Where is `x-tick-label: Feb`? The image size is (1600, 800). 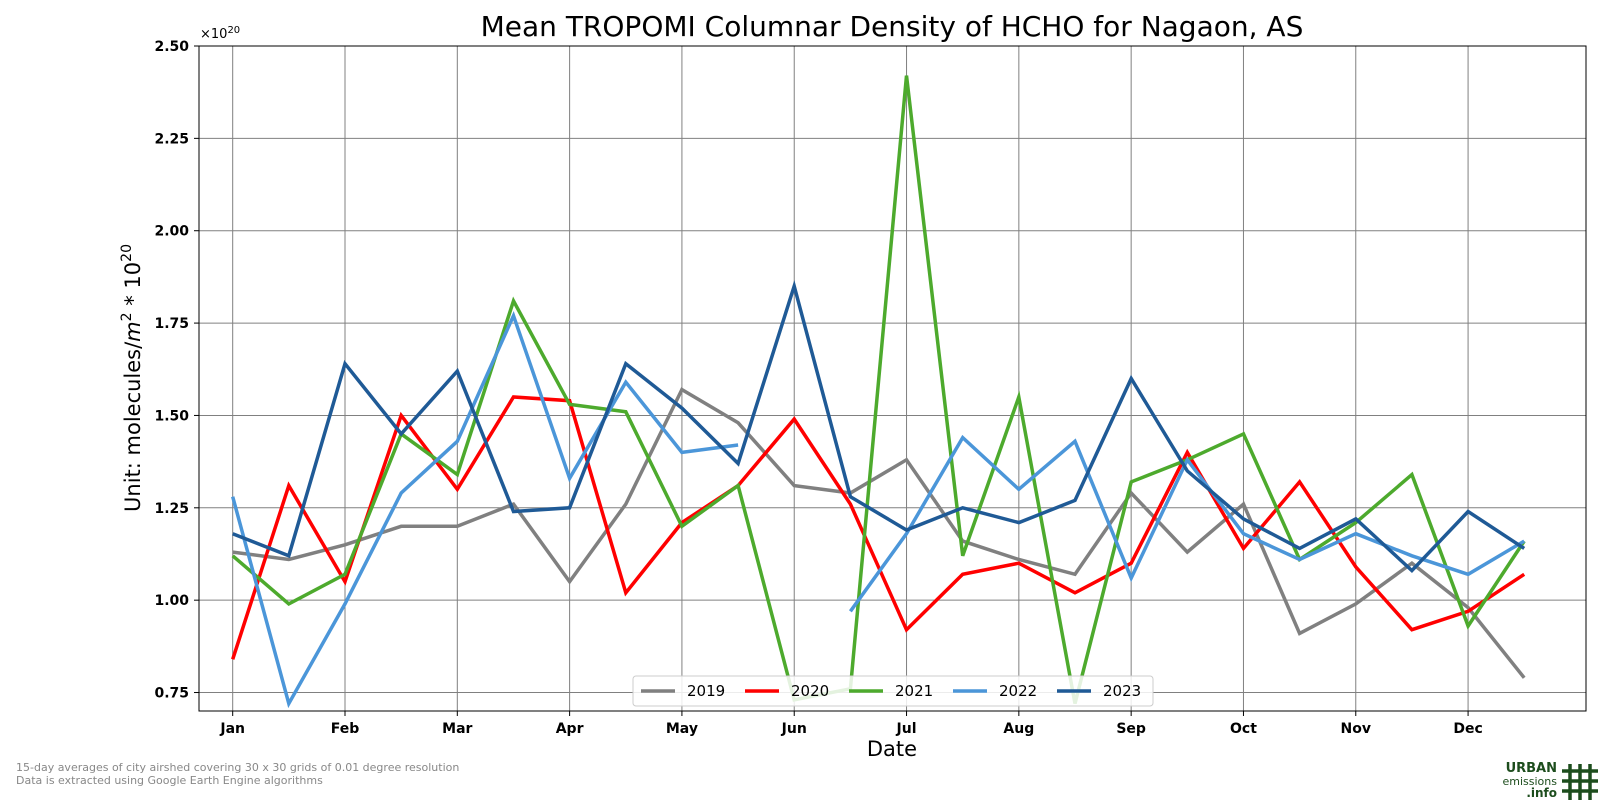 x-tick-label: Feb is located at coordinates (345, 729).